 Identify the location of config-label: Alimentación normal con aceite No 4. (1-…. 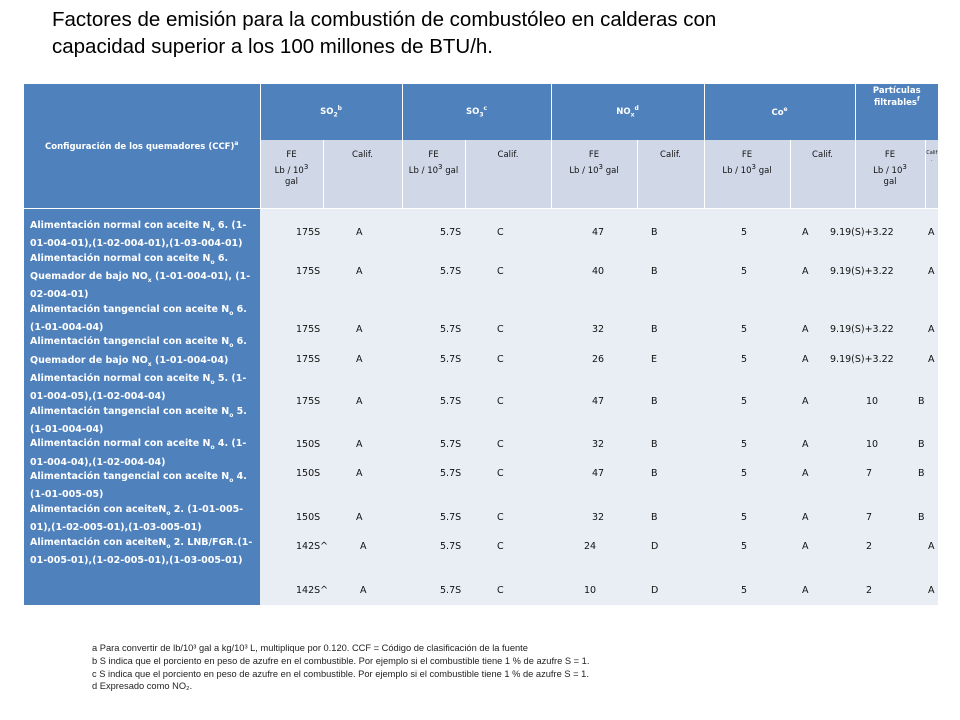
(138, 453).